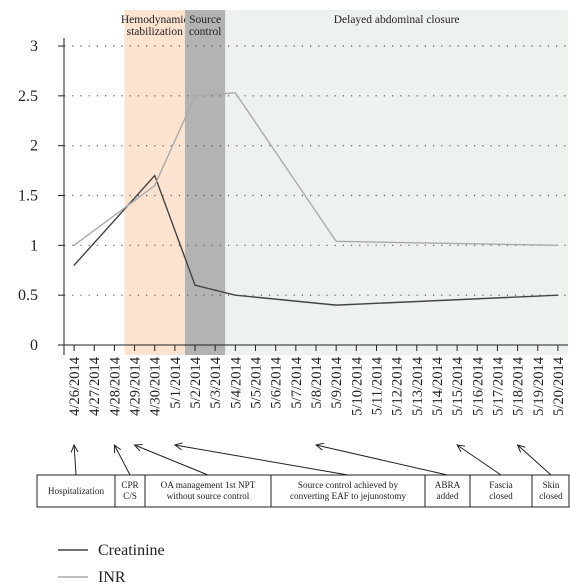 The width and height of the screenshot is (570, 586). Describe the element at coordinates (205, 20) in the screenshot. I see `phase-label: Source` at that location.